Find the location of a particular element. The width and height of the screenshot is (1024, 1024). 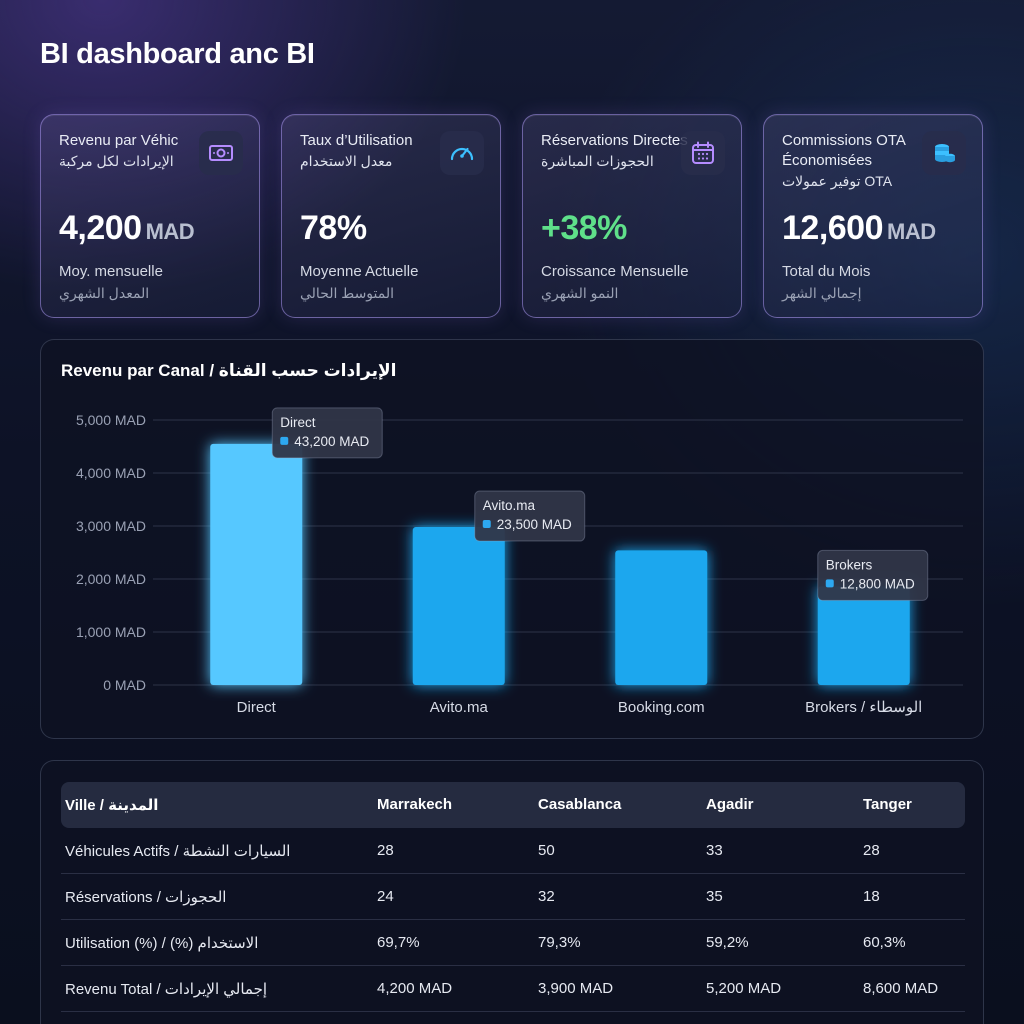

table-cell: 32 is located at coordinates (546, 896).